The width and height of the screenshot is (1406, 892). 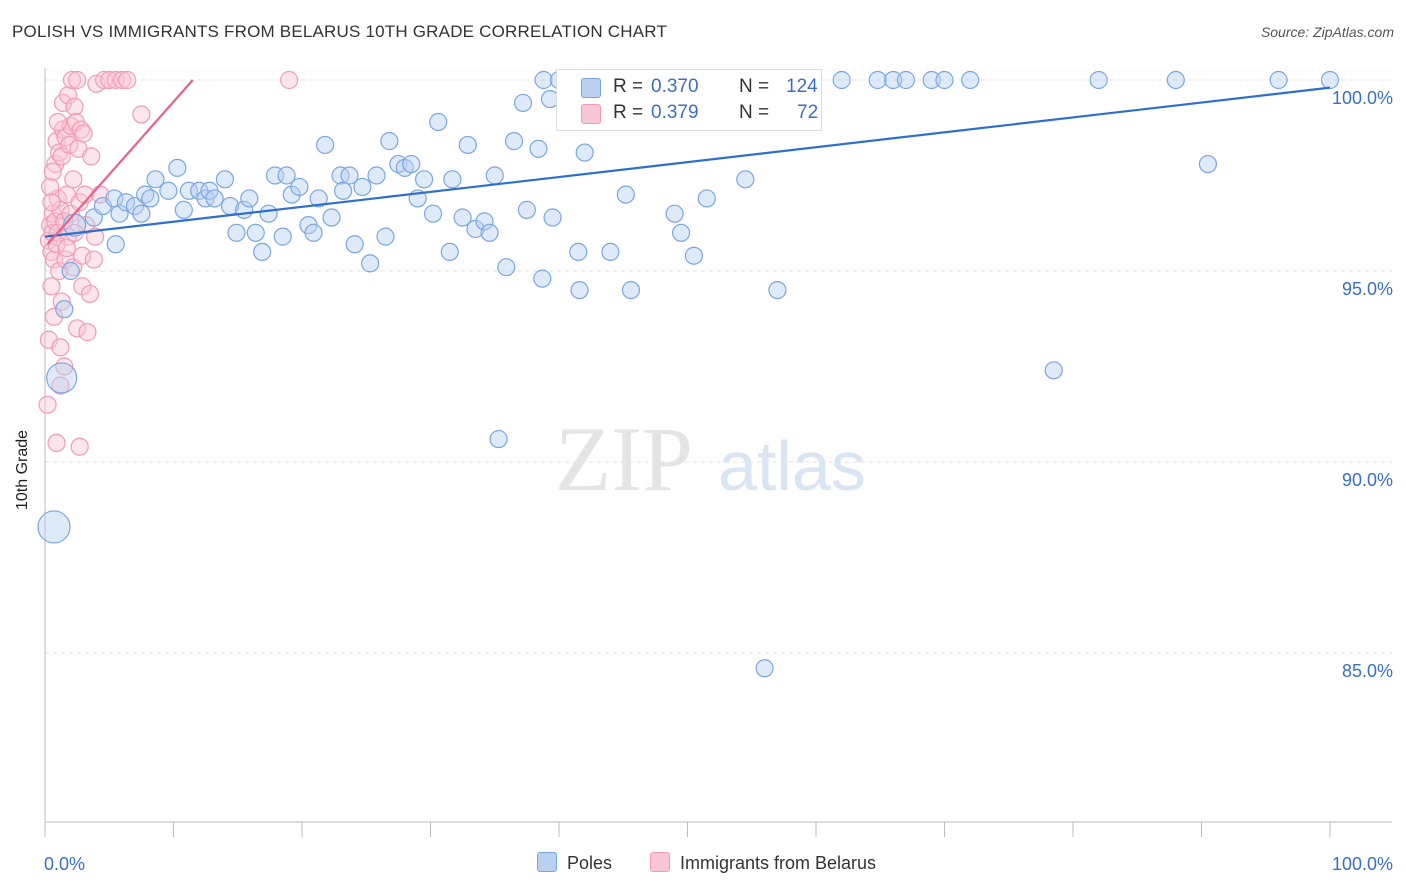 What do you see at coordinates (754, 86) in the screenshot?
I see `n-label: N =` at bounding box center [754, 86].